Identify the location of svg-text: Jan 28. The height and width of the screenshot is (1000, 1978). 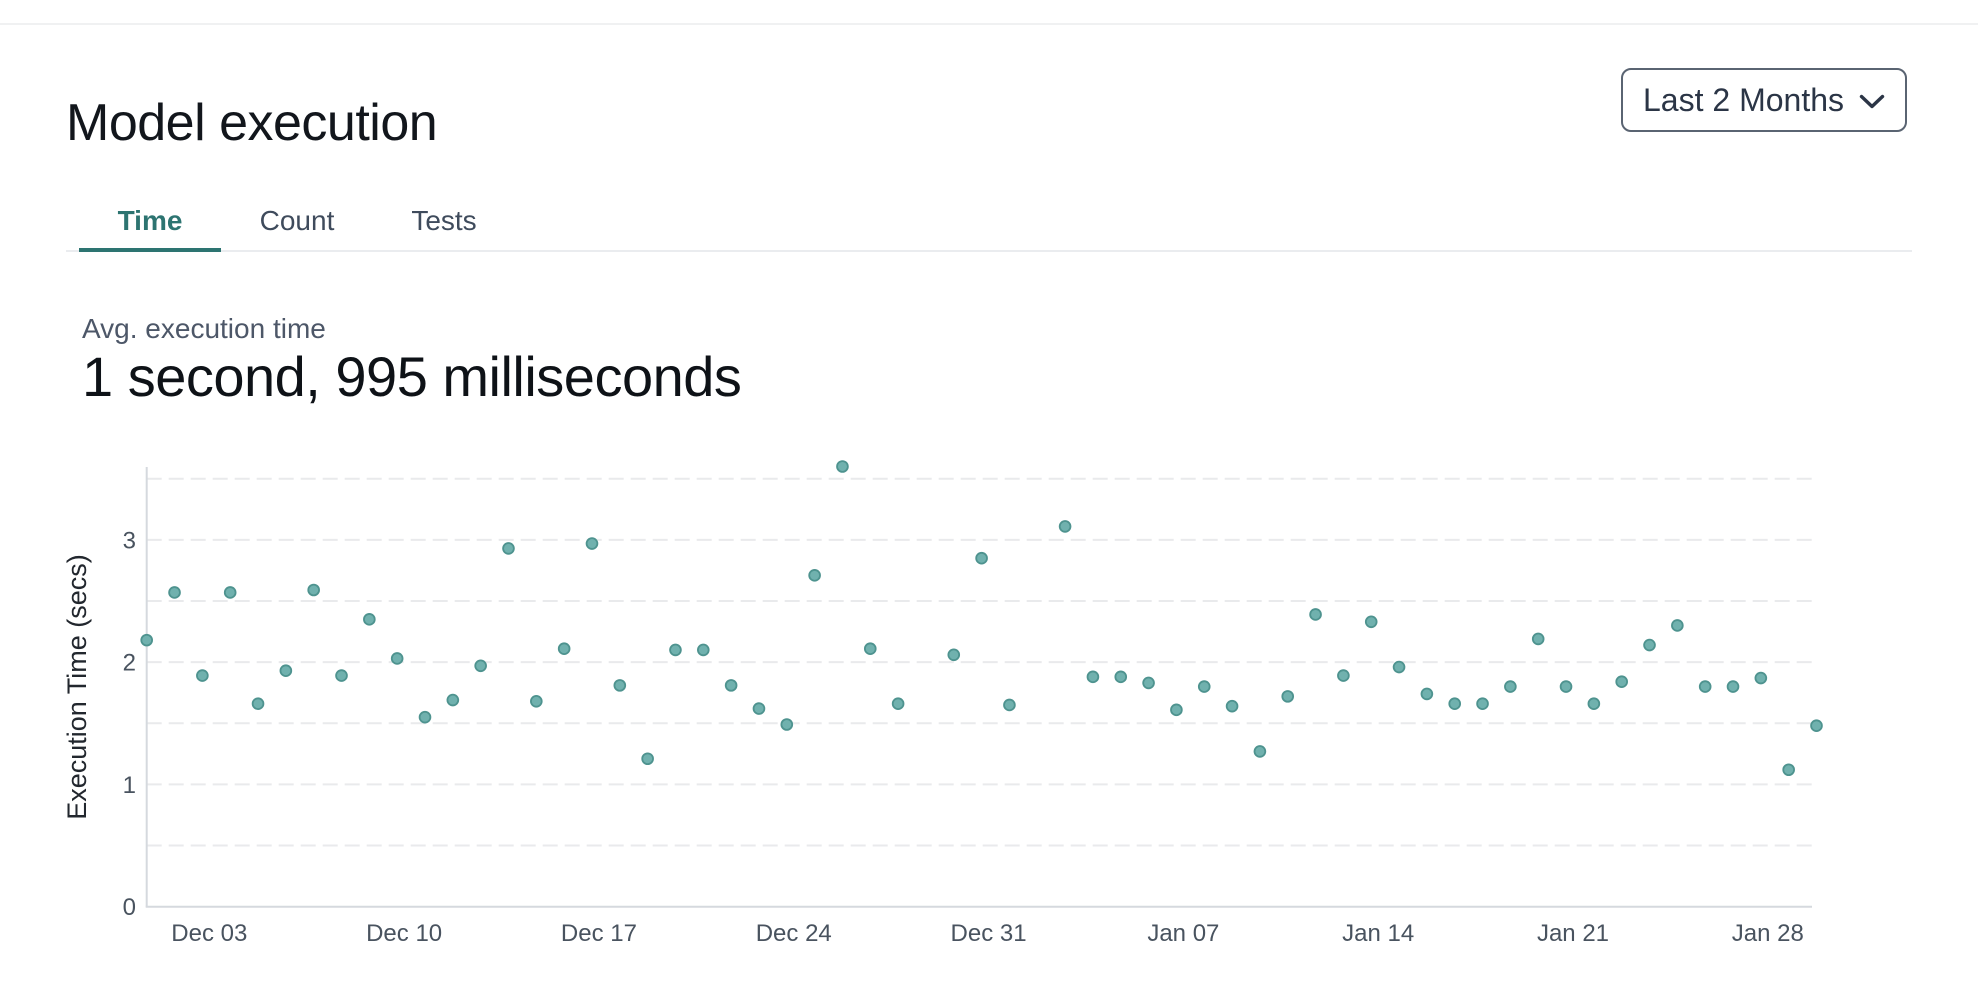
(1768, 933).